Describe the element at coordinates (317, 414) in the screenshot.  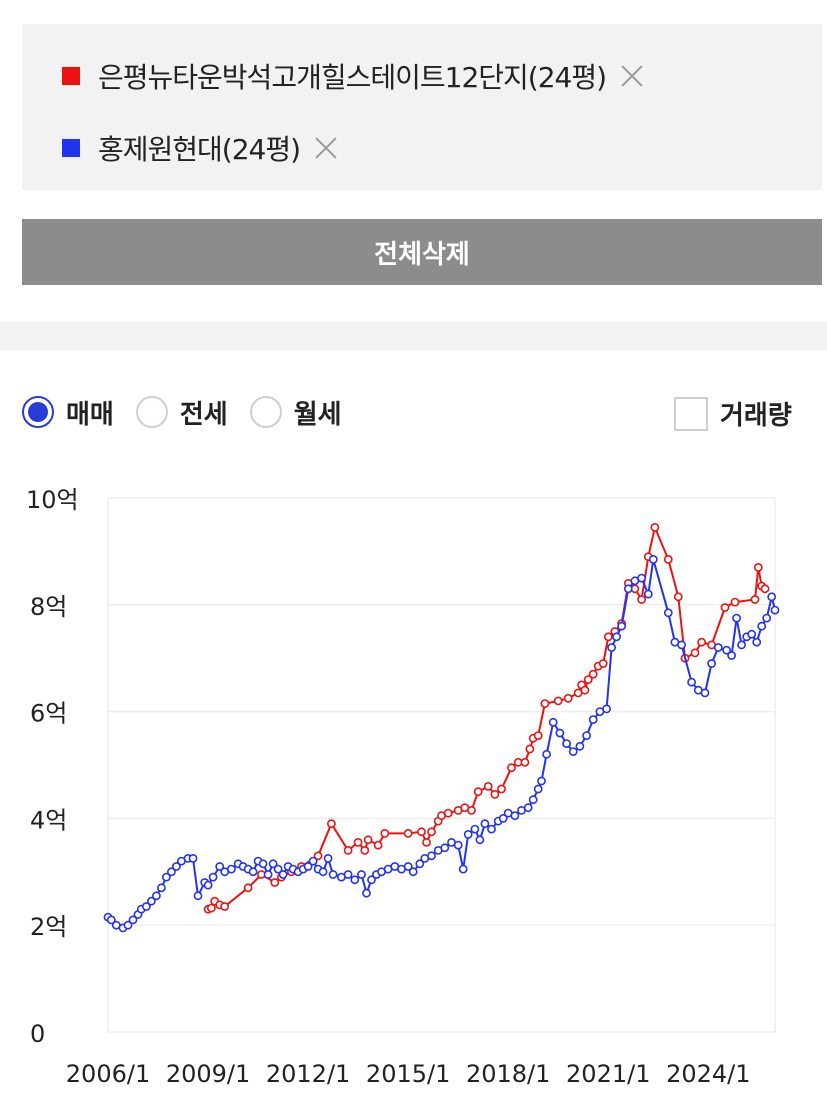
I see `radio-label: 월세` at that location.